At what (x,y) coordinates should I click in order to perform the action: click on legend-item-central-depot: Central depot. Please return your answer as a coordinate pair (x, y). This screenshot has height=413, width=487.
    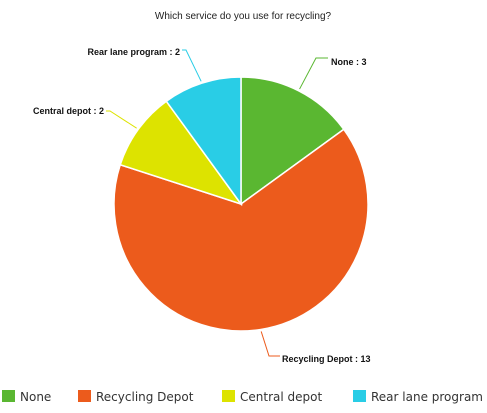
    Looking at the image, I should click on (272, 397).